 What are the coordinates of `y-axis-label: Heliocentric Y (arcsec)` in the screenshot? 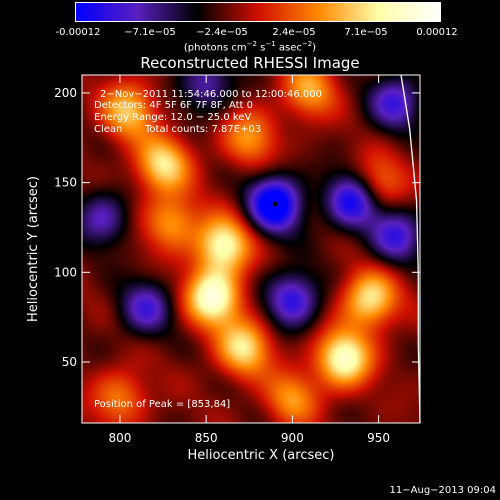 It's located at (33, 249).